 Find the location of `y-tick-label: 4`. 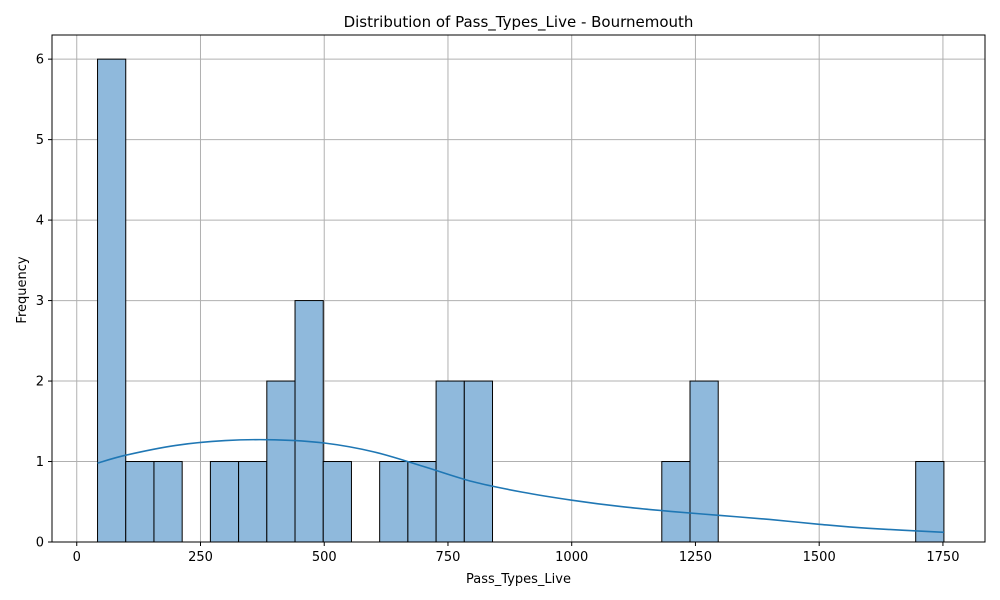

y-tick-label: 4 is located at coordinates (40, 221).